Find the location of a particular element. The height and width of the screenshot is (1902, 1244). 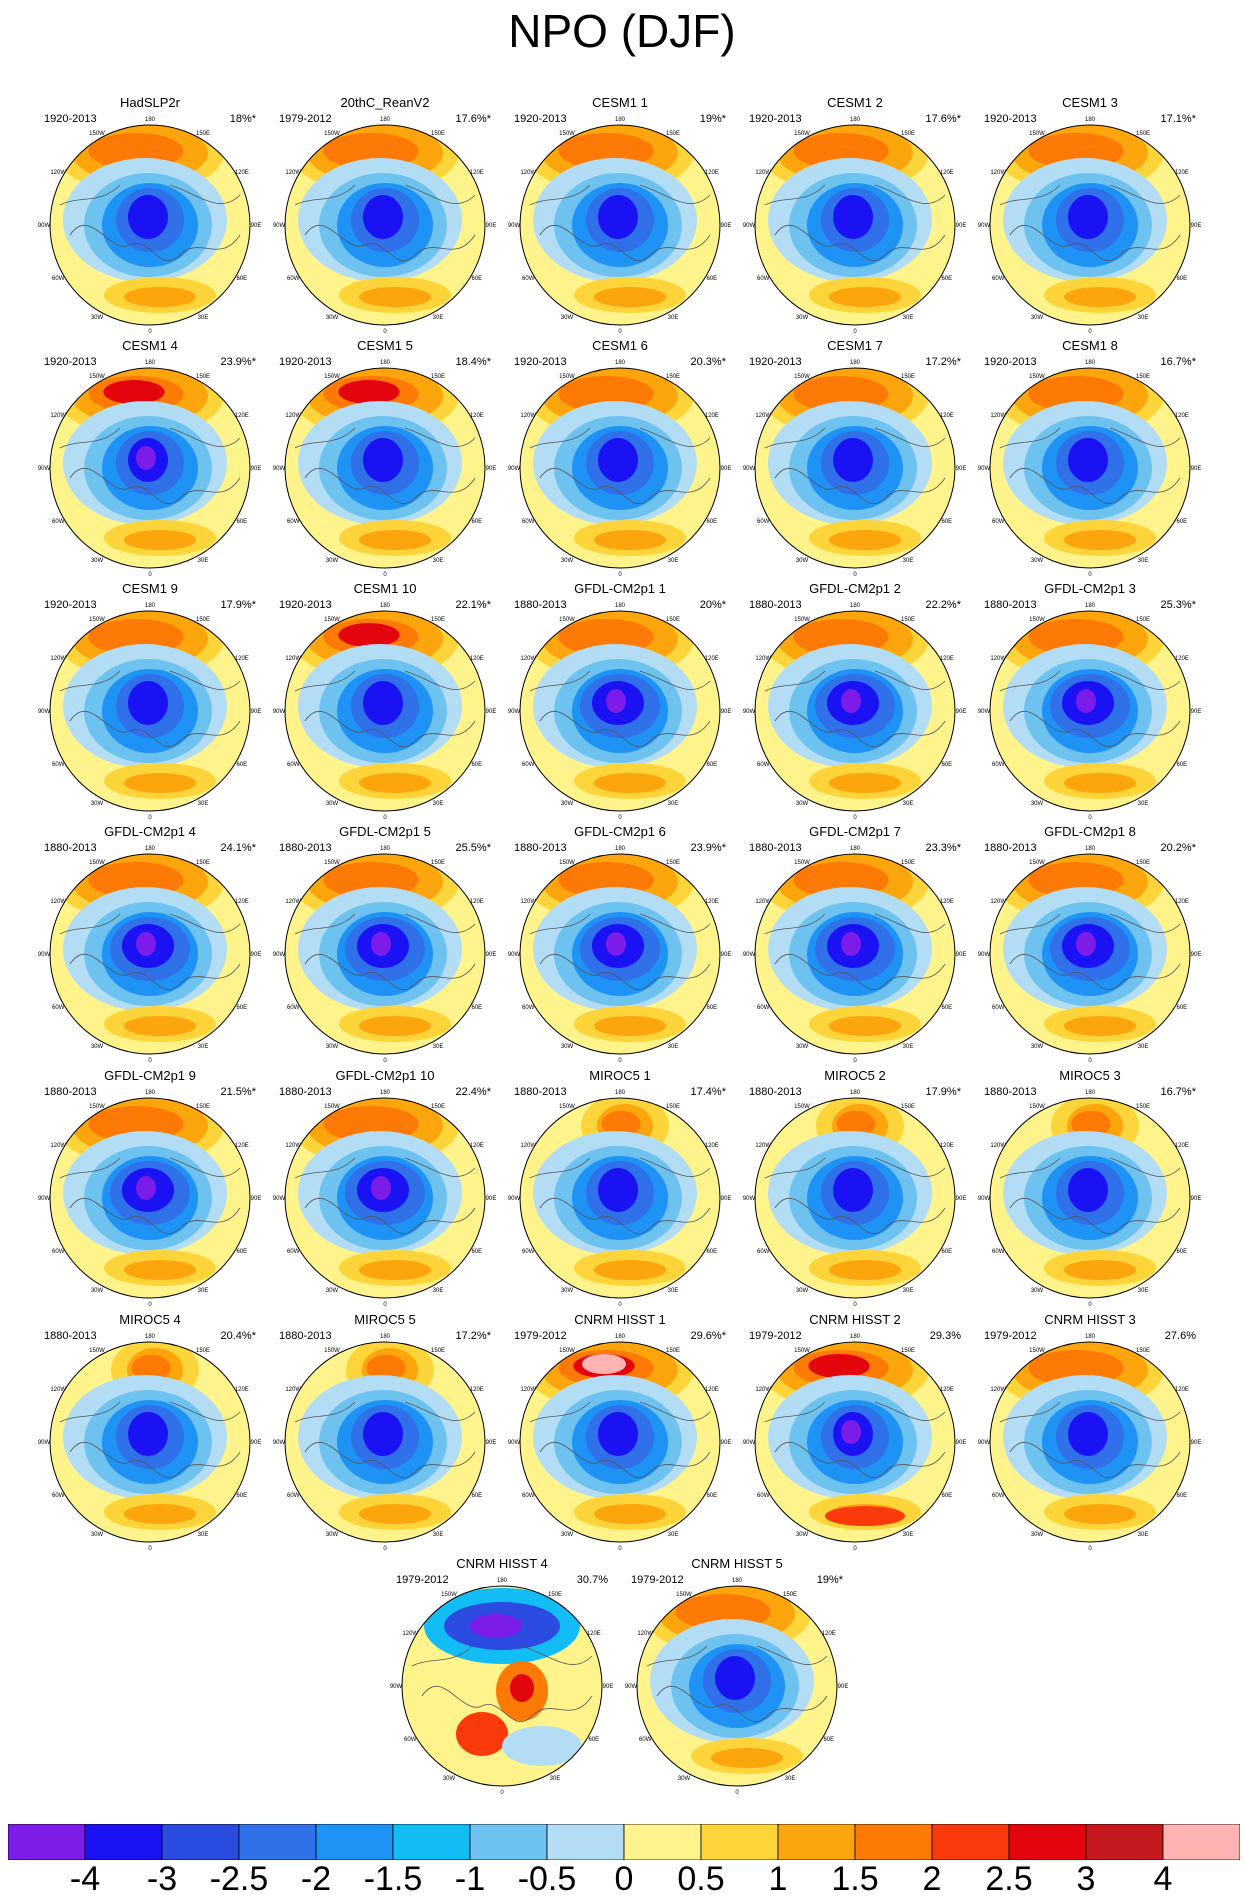

panel-variance: 29.3% is located at coordinates (945, 1336).